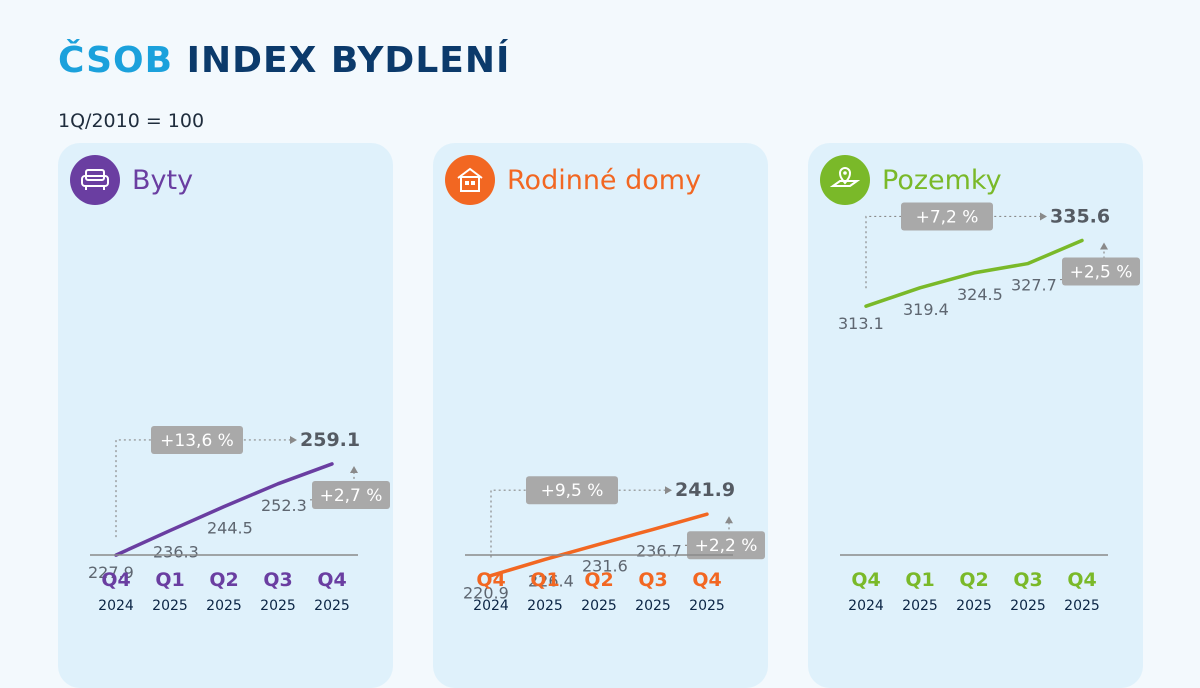 The image size is (1200, 688). I want to click on brand-name: ČSOB, so click(116, 60).